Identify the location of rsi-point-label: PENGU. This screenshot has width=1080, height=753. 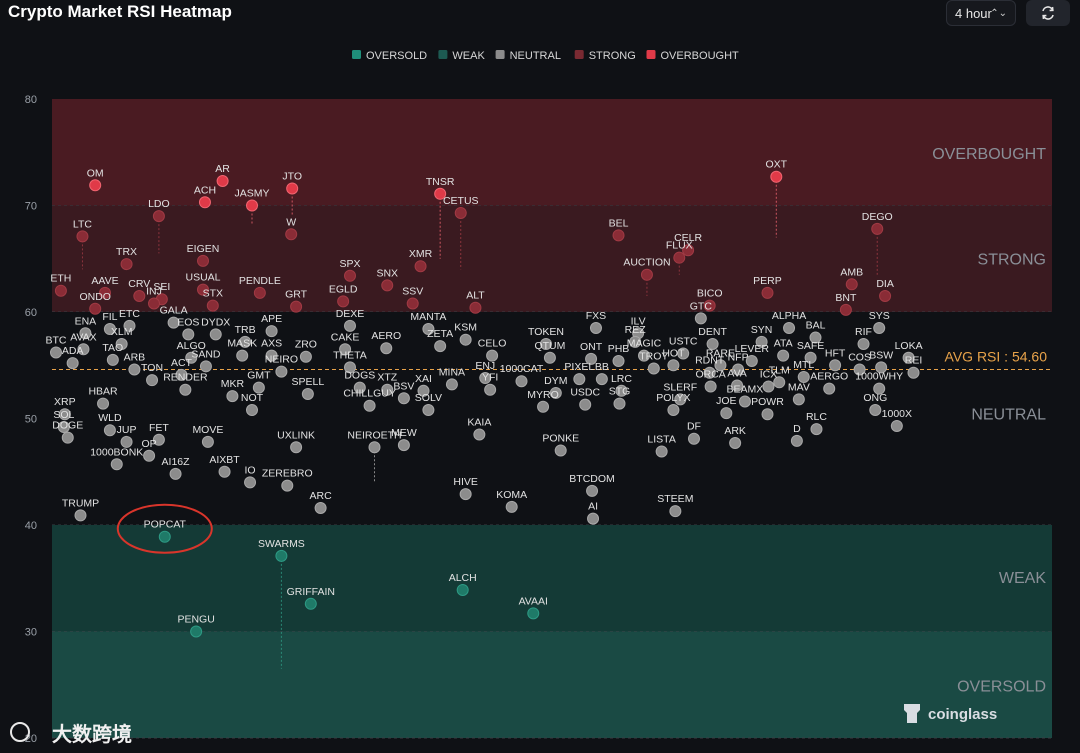
(195, 620).